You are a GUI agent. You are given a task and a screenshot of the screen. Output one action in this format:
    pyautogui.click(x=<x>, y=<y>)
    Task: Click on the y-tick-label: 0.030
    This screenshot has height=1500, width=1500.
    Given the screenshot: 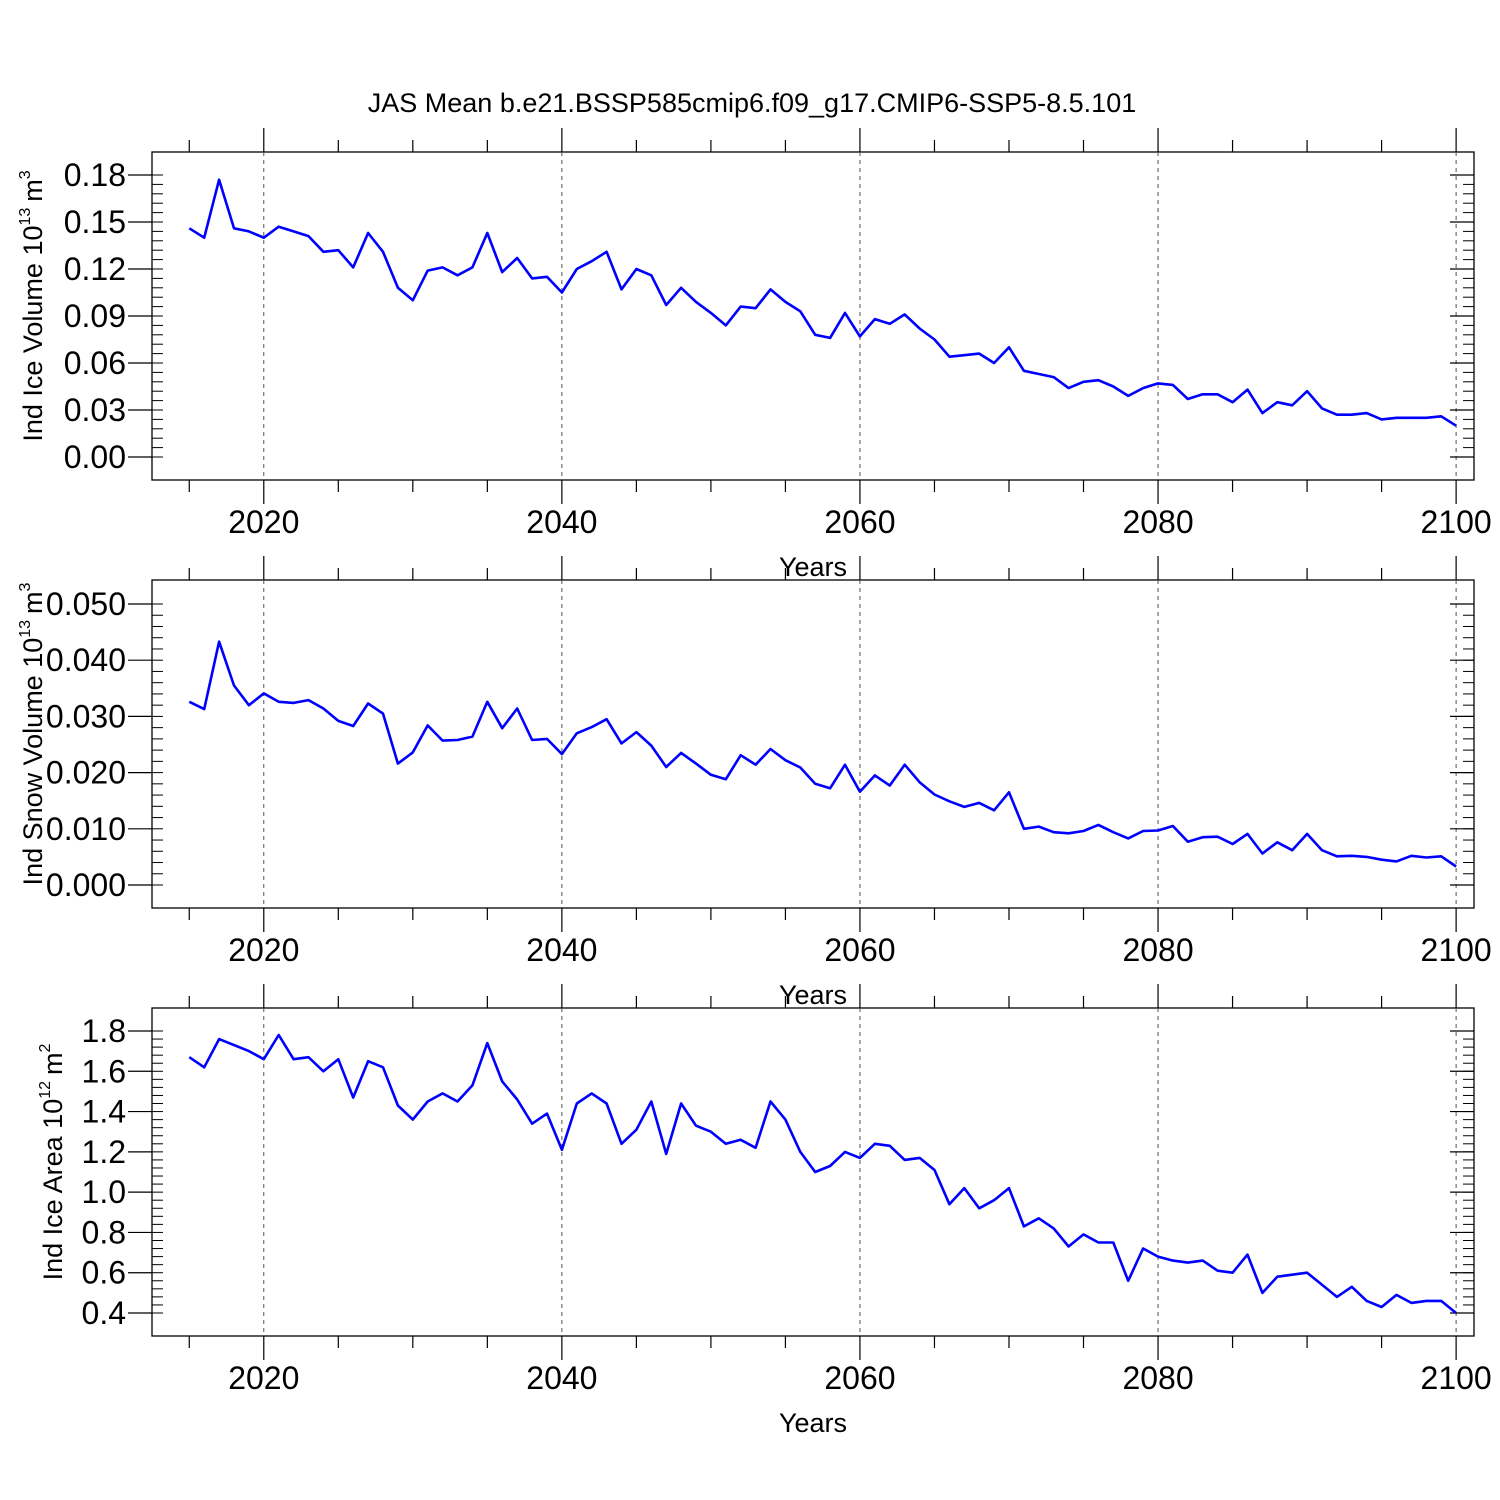 What is the action you would take?
    pyautogui.click(x=86, y=716)
    